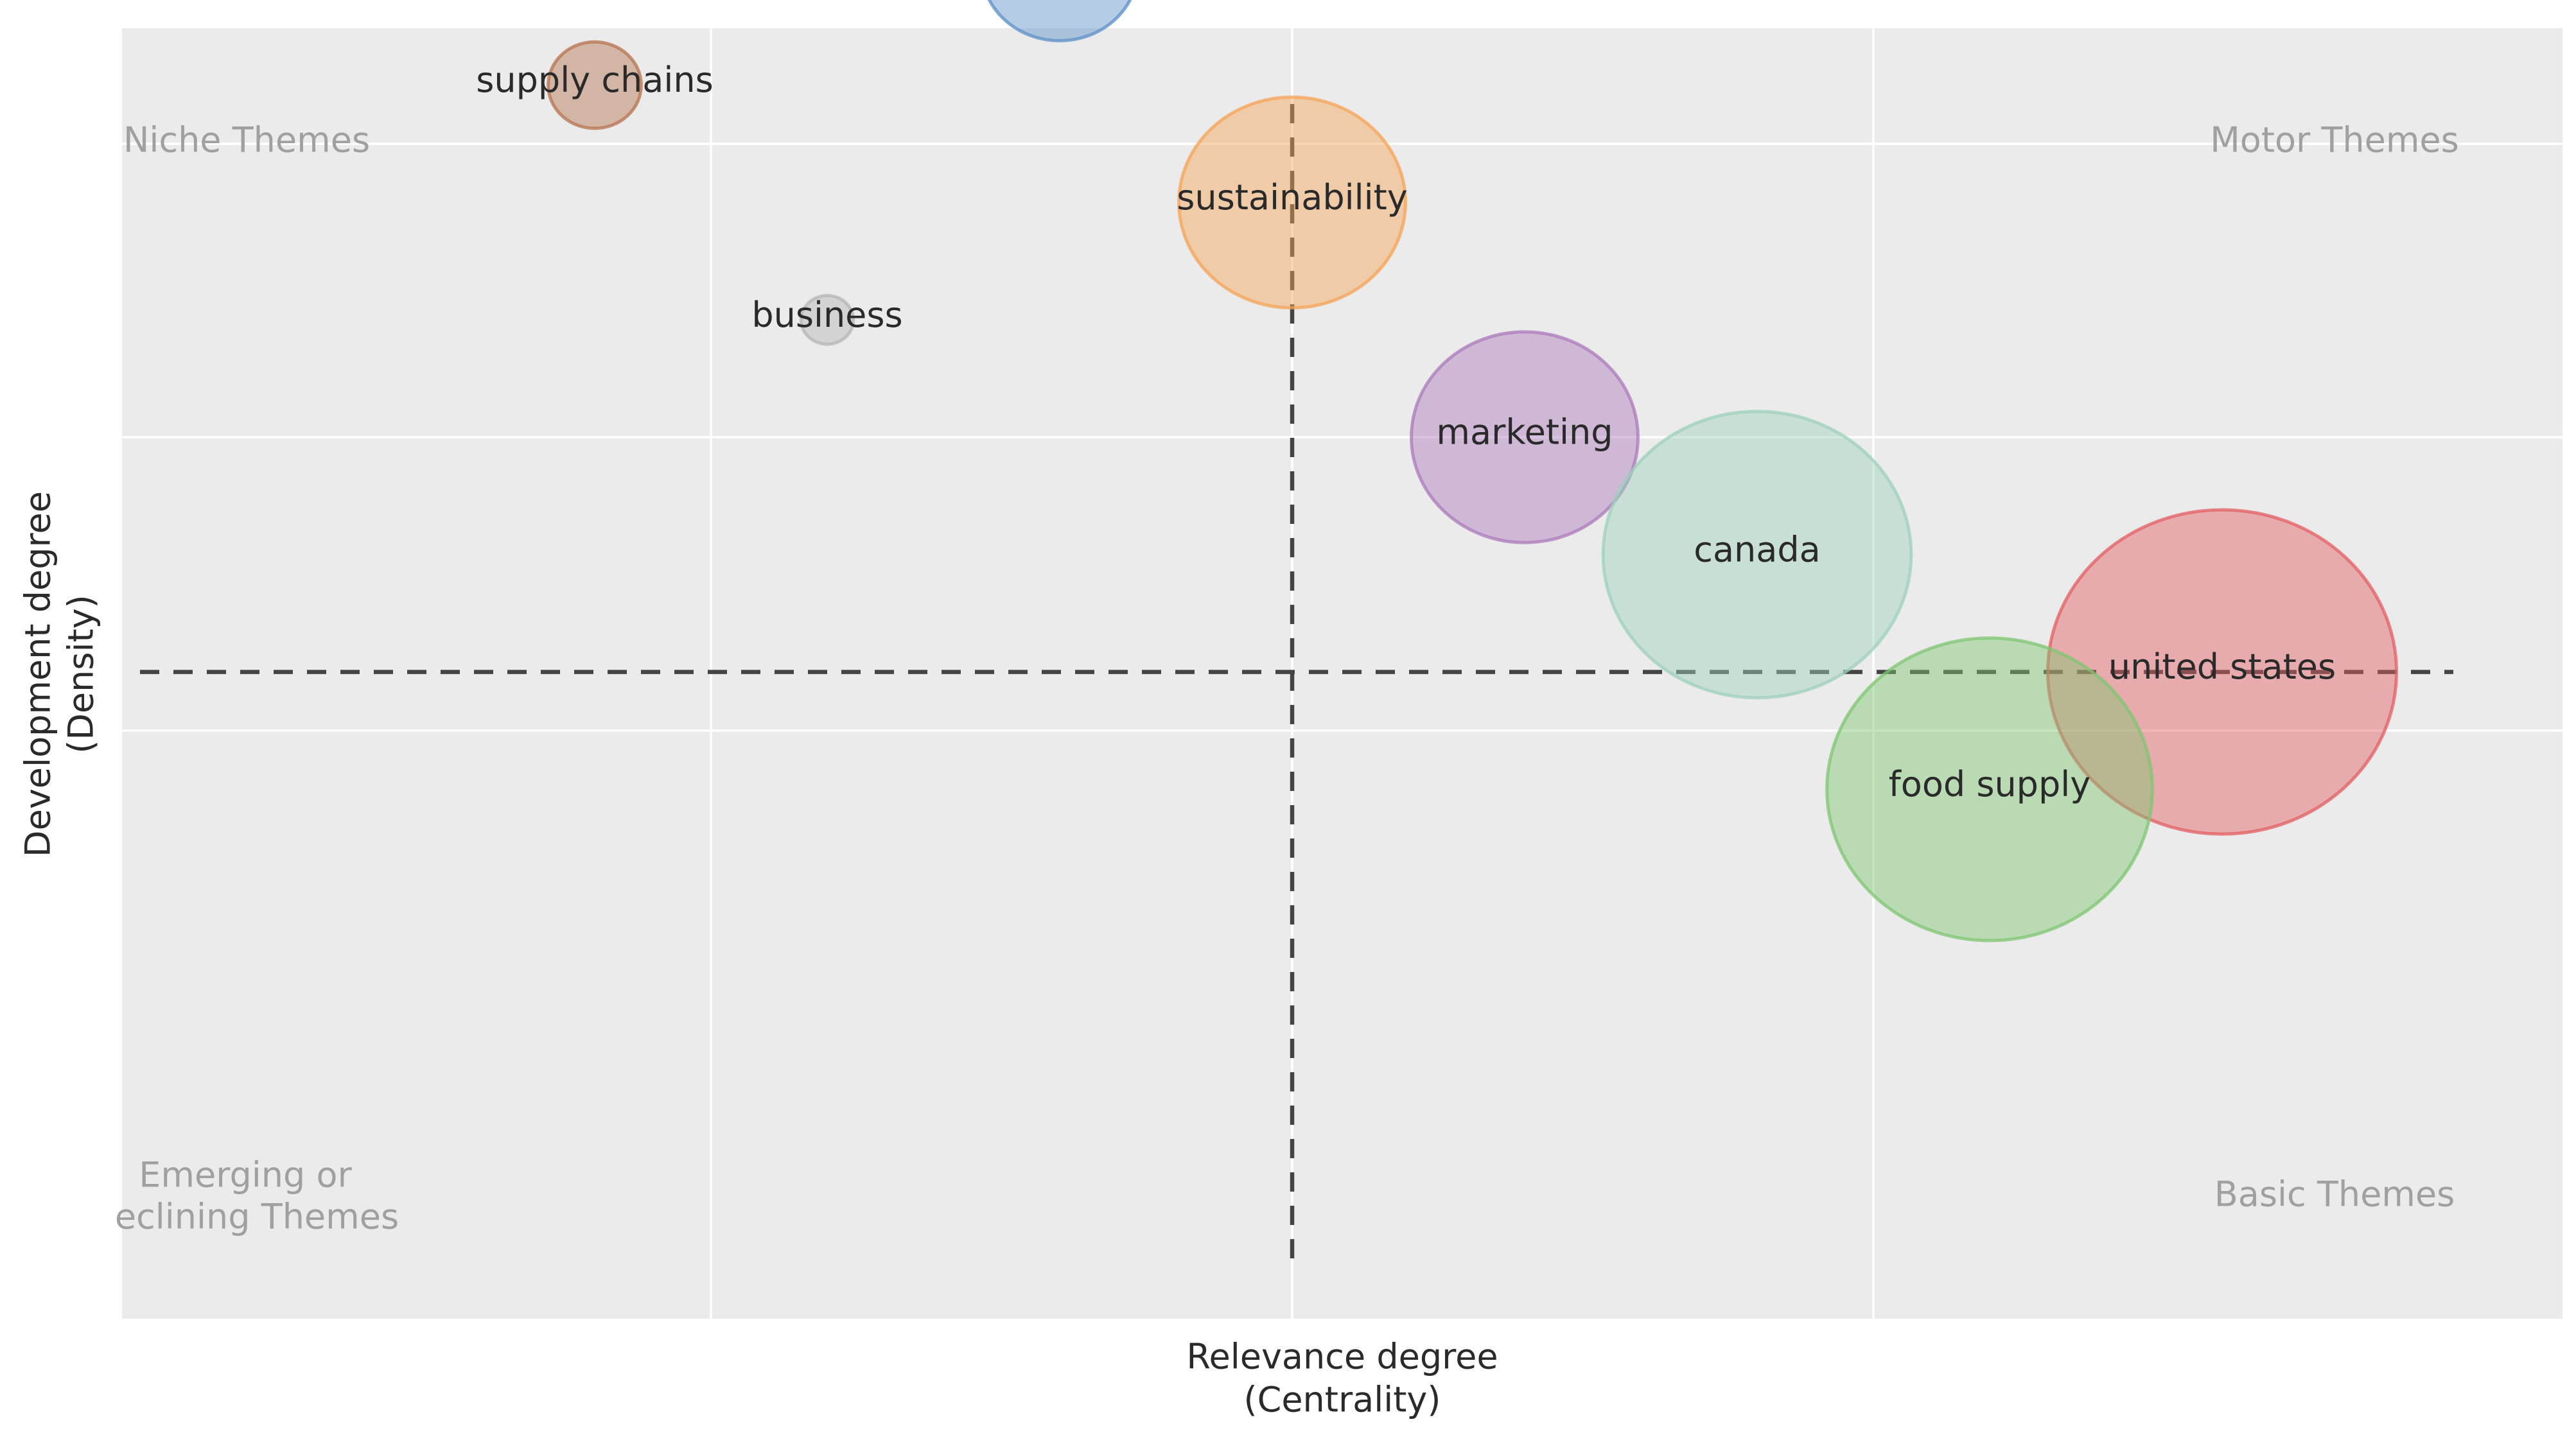 This screenshot has width=2576, height=1433. What do you see at coordinates (1989, 784) in the screenshot?
I see `bubble-label-food-supply: food supply` at bounding box center [1989, 784].